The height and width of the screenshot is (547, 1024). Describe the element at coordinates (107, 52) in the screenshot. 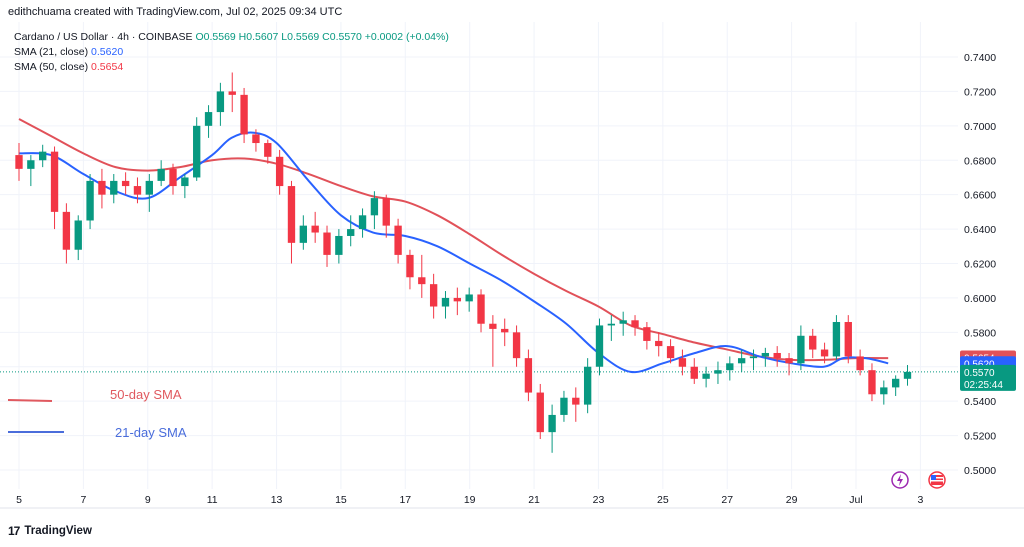

I see `sma21-legend-value: 0.5620` at that location.